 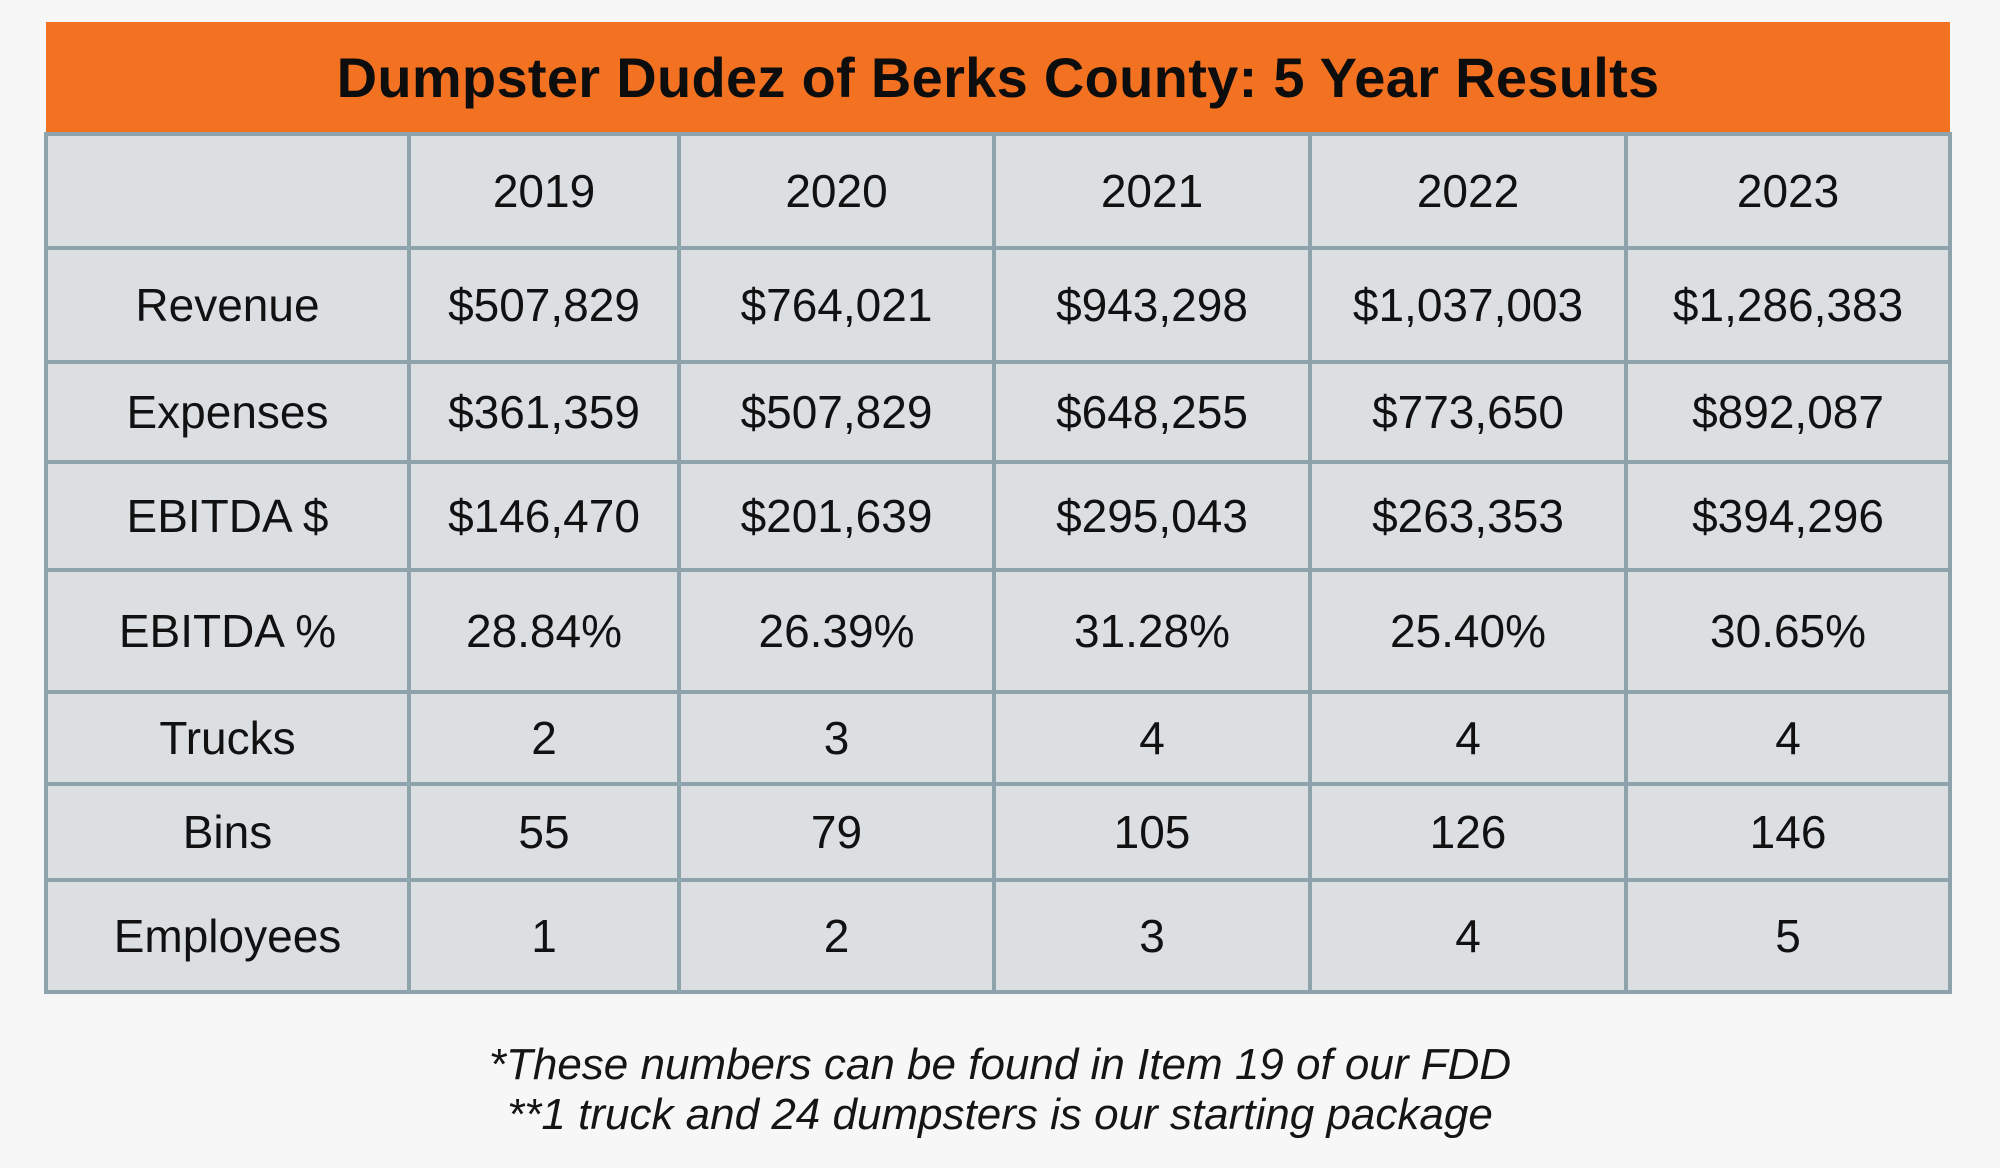 What do you see at coordinates (227, 305) in the screenshot?
I see `row-label: Revenue` at bounding box center [227, 305].